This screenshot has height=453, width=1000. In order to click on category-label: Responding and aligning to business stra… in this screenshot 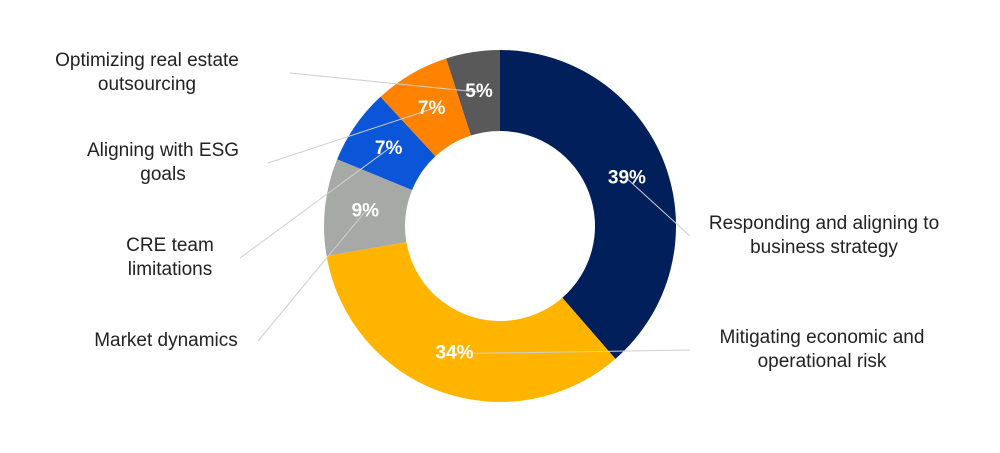, I will do `click(824, 235)`.